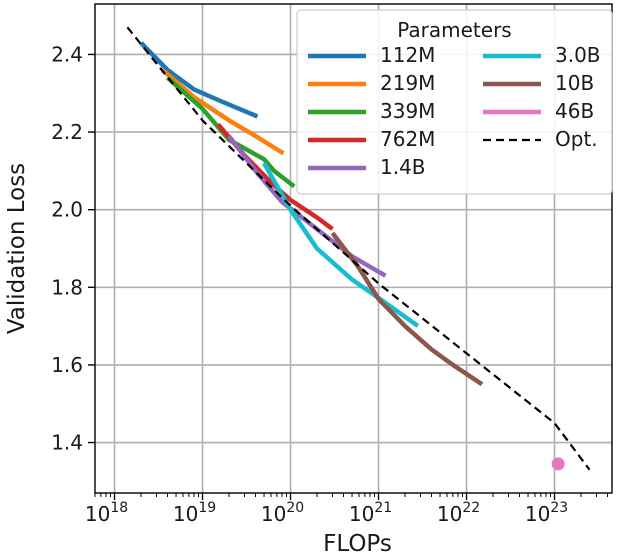  Describe the element at coordinates (307, 206) in the screenshot. I see `series-line-1-4b` at that location.